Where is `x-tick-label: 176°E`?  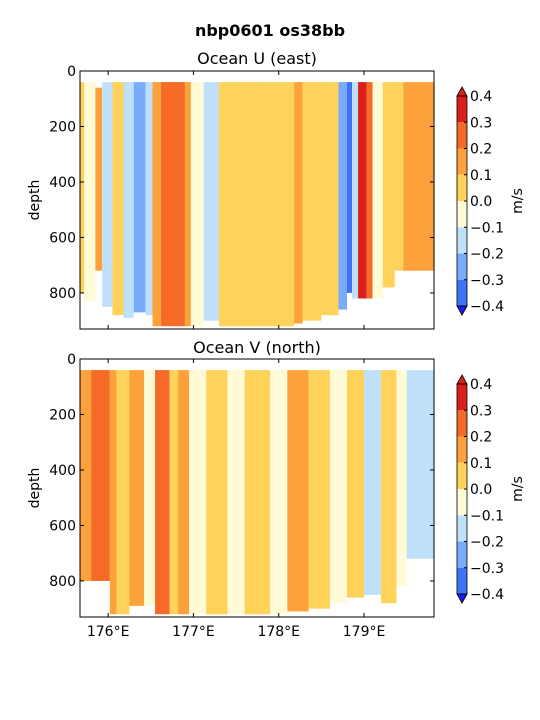 x-tick-label: 176°E is located at coordinates (108, 632).